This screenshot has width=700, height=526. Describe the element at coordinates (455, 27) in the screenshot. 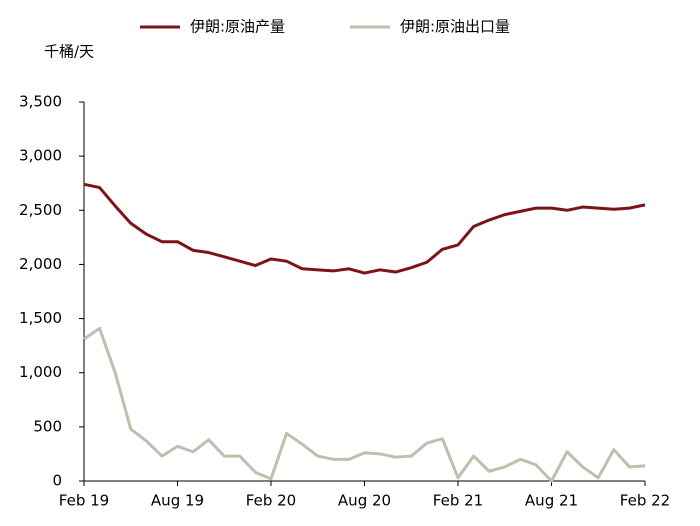

I see `legend-label: 伊朗:原油出口量` at that location.